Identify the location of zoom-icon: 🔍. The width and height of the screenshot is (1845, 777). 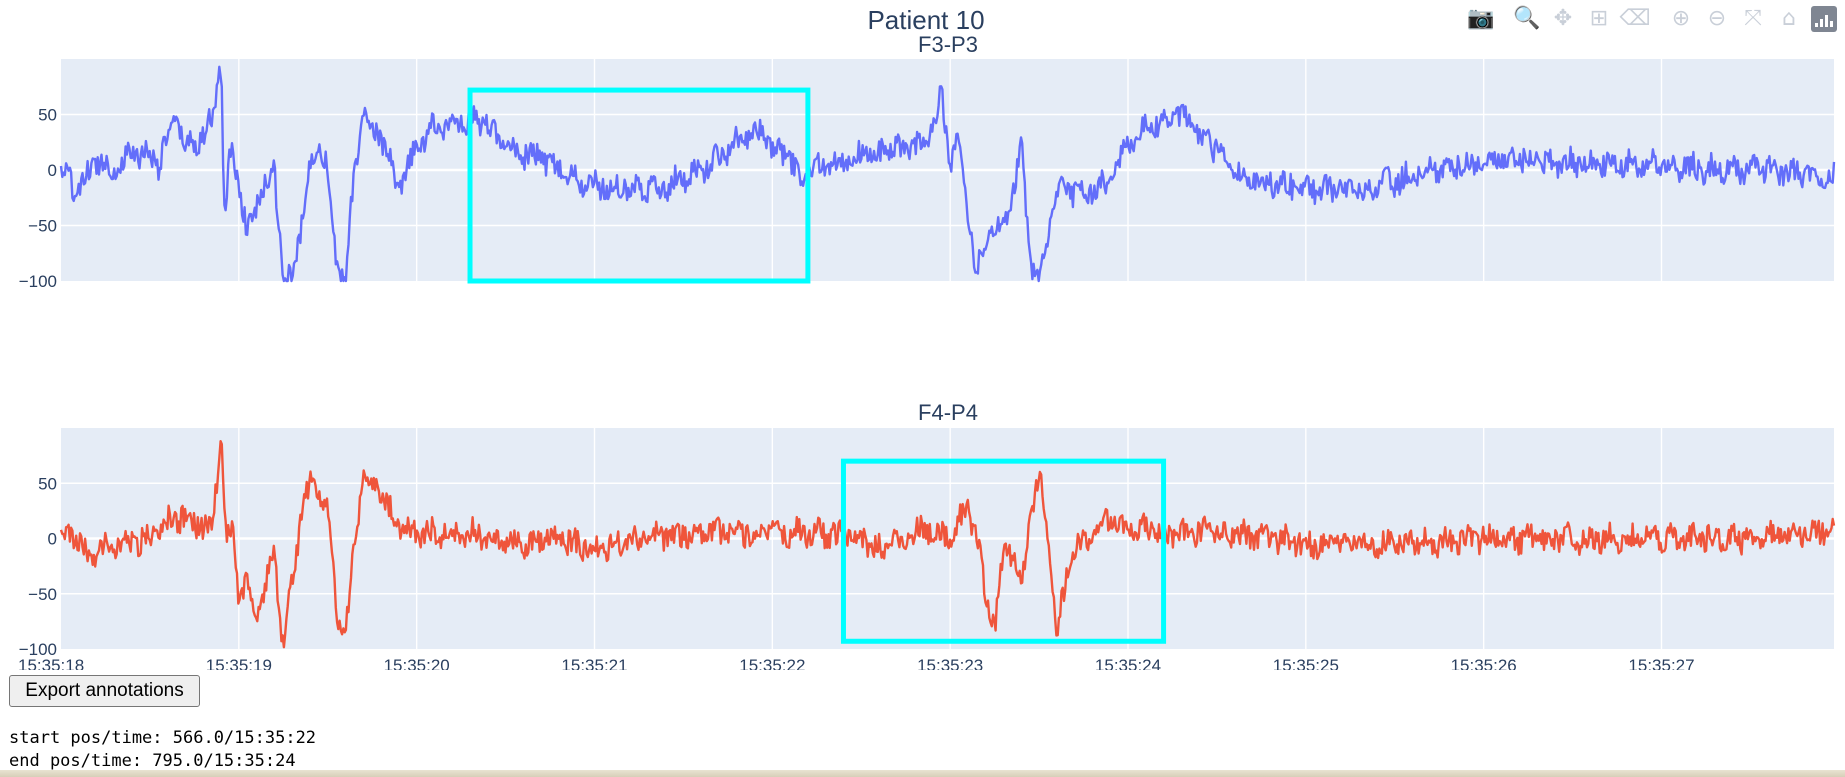
(1527, 18).